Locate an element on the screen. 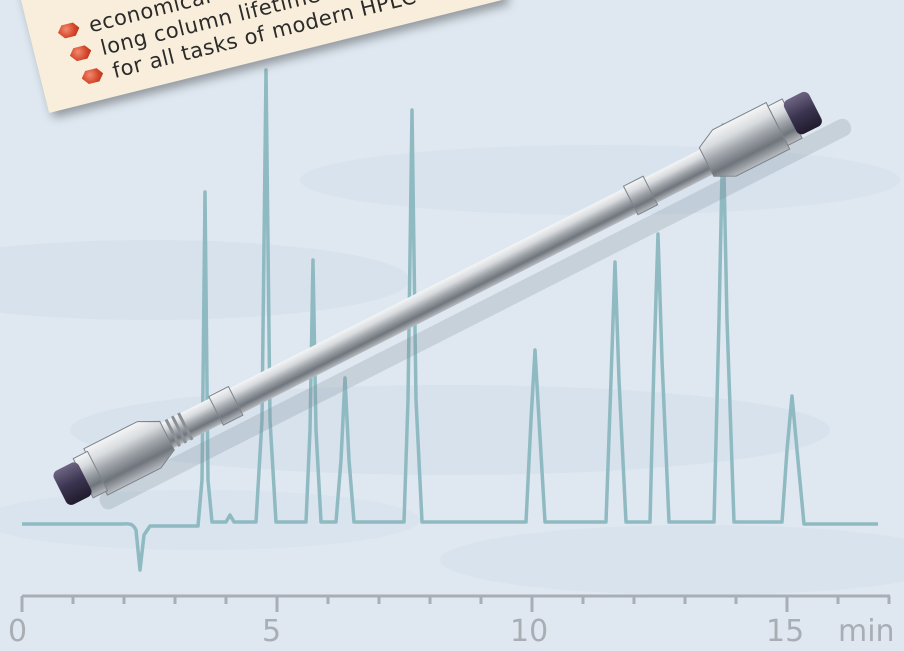 The height and width of the screenshot is (651, 904). axis-tick-label-15: 15 is located at coordinates (785, 631).